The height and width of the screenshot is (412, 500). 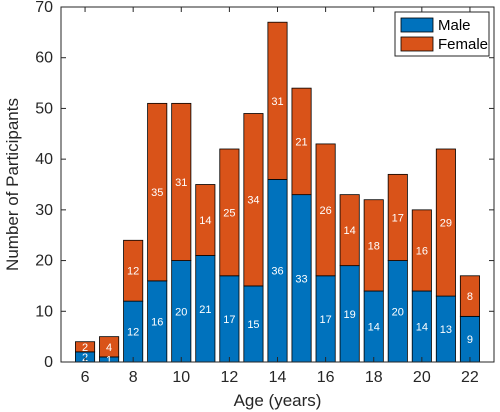 I want to click on y-tick-label: 0, so click(x=48, y=362).